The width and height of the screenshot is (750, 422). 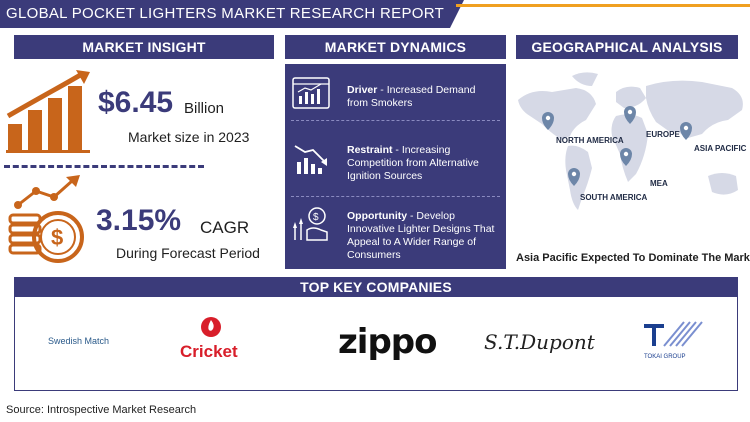 What do you see at coordinates (79, 341) in the screenshot?
I see `swedish-match-logo: Swedish Match` at bounding box center [79, 341].